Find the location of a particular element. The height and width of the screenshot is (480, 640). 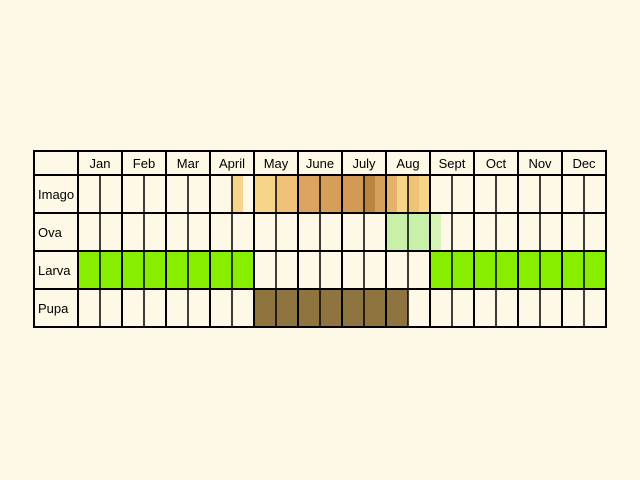

stage-label-pupa: Pupa is located at coordinates (53, 308).